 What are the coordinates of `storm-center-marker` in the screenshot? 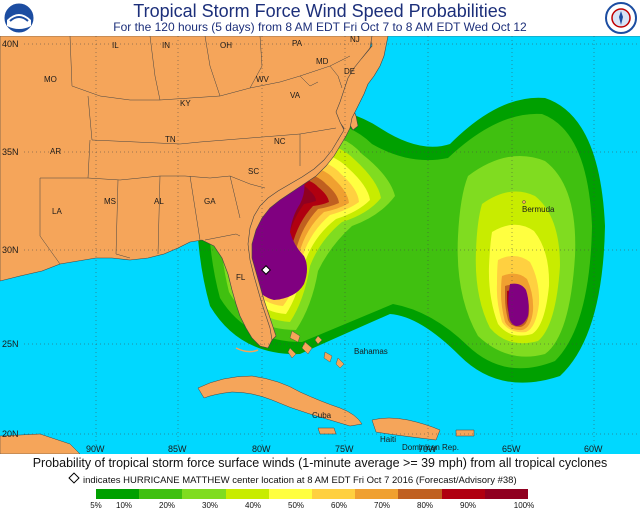 It's located at (266, 270).